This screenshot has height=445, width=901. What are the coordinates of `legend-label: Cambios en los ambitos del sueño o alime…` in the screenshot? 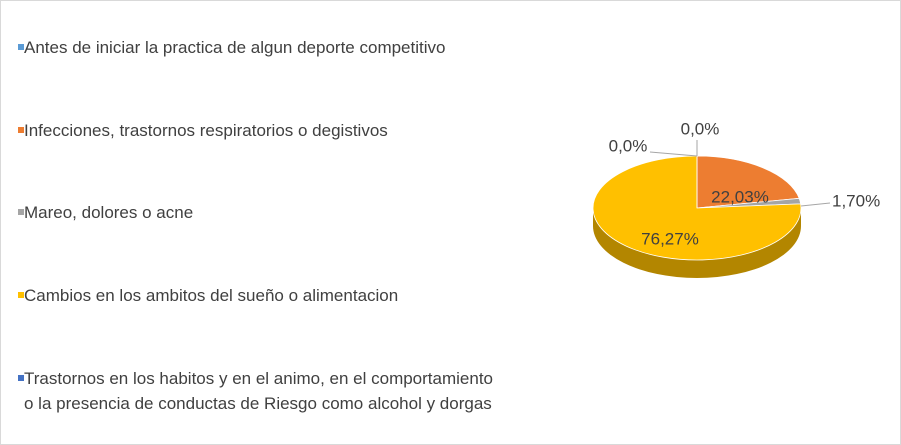 It's located at (211, 295).